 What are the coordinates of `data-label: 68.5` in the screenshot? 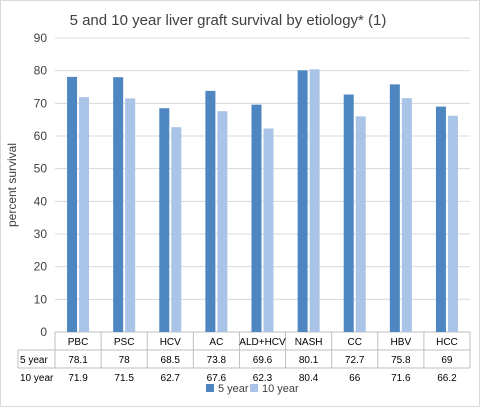 It's located at (171, 360).